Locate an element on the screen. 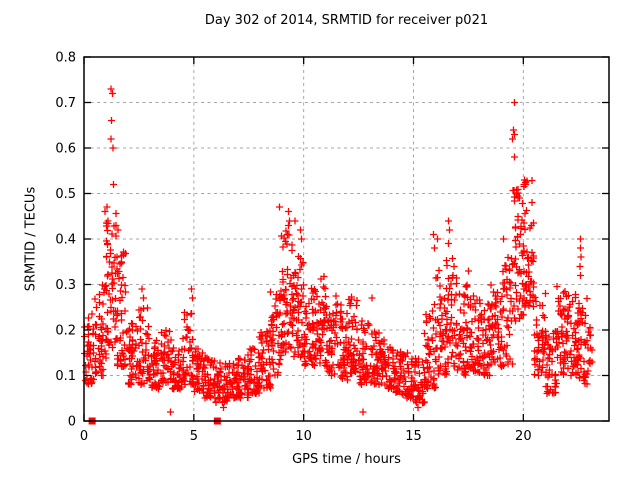 The width and height of the screenshot is (640, 480). y-tick-label: 0.5 is located at coordinates (65, 194).